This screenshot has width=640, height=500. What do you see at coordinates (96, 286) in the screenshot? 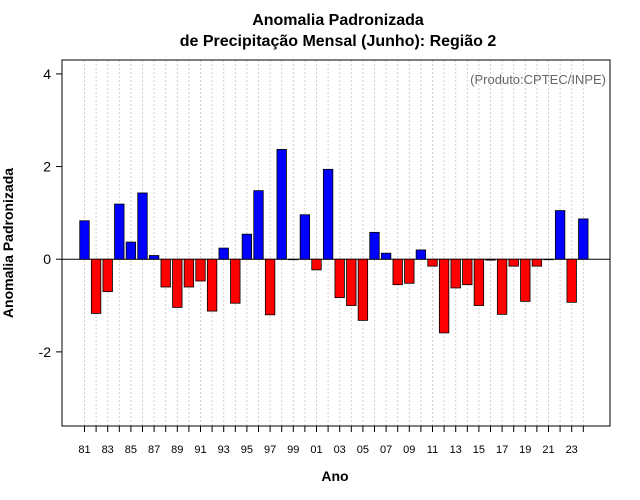
I see `bar-1982` at bounding box center [96, 286].